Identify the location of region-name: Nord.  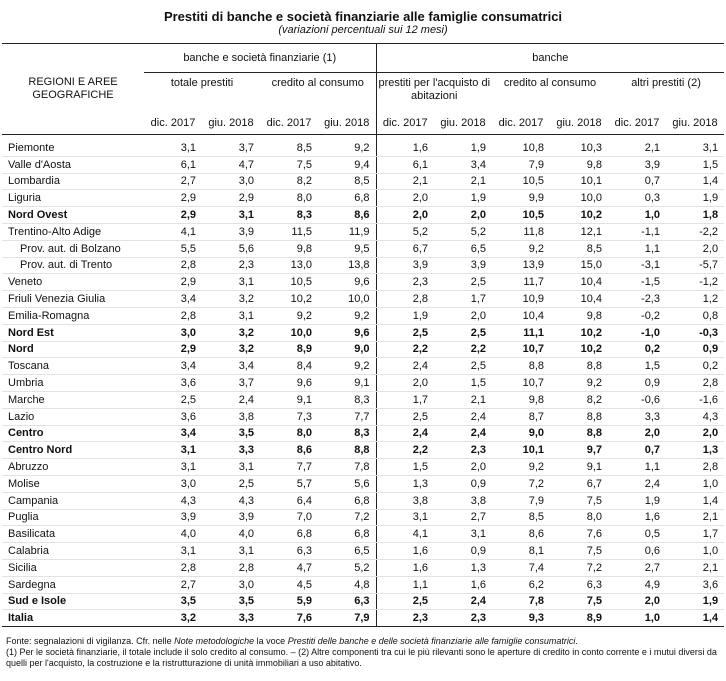
(73, 350).